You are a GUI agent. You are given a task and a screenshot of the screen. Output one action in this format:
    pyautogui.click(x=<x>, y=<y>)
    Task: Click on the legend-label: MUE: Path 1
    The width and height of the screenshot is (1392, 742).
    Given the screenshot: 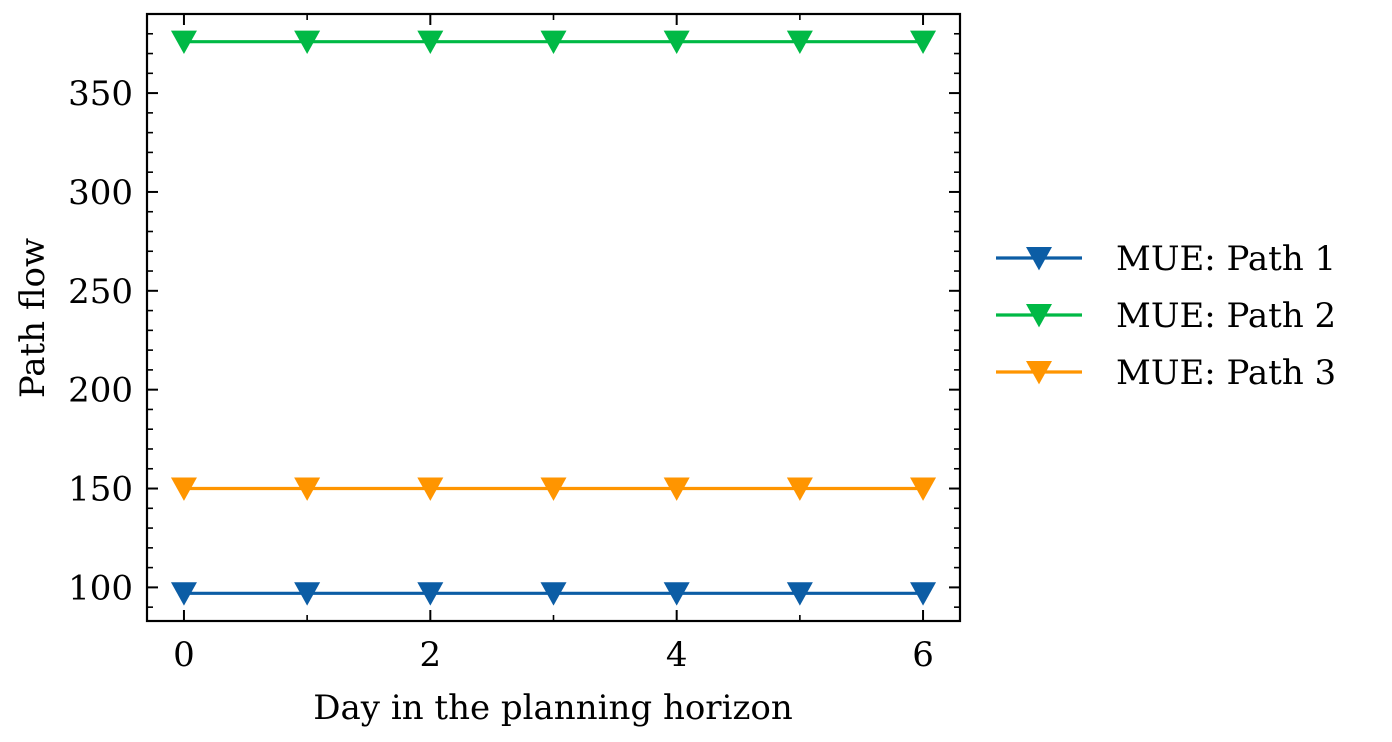 What is the action you would take?
    pyautogui.click(x=1226, y=259)
    